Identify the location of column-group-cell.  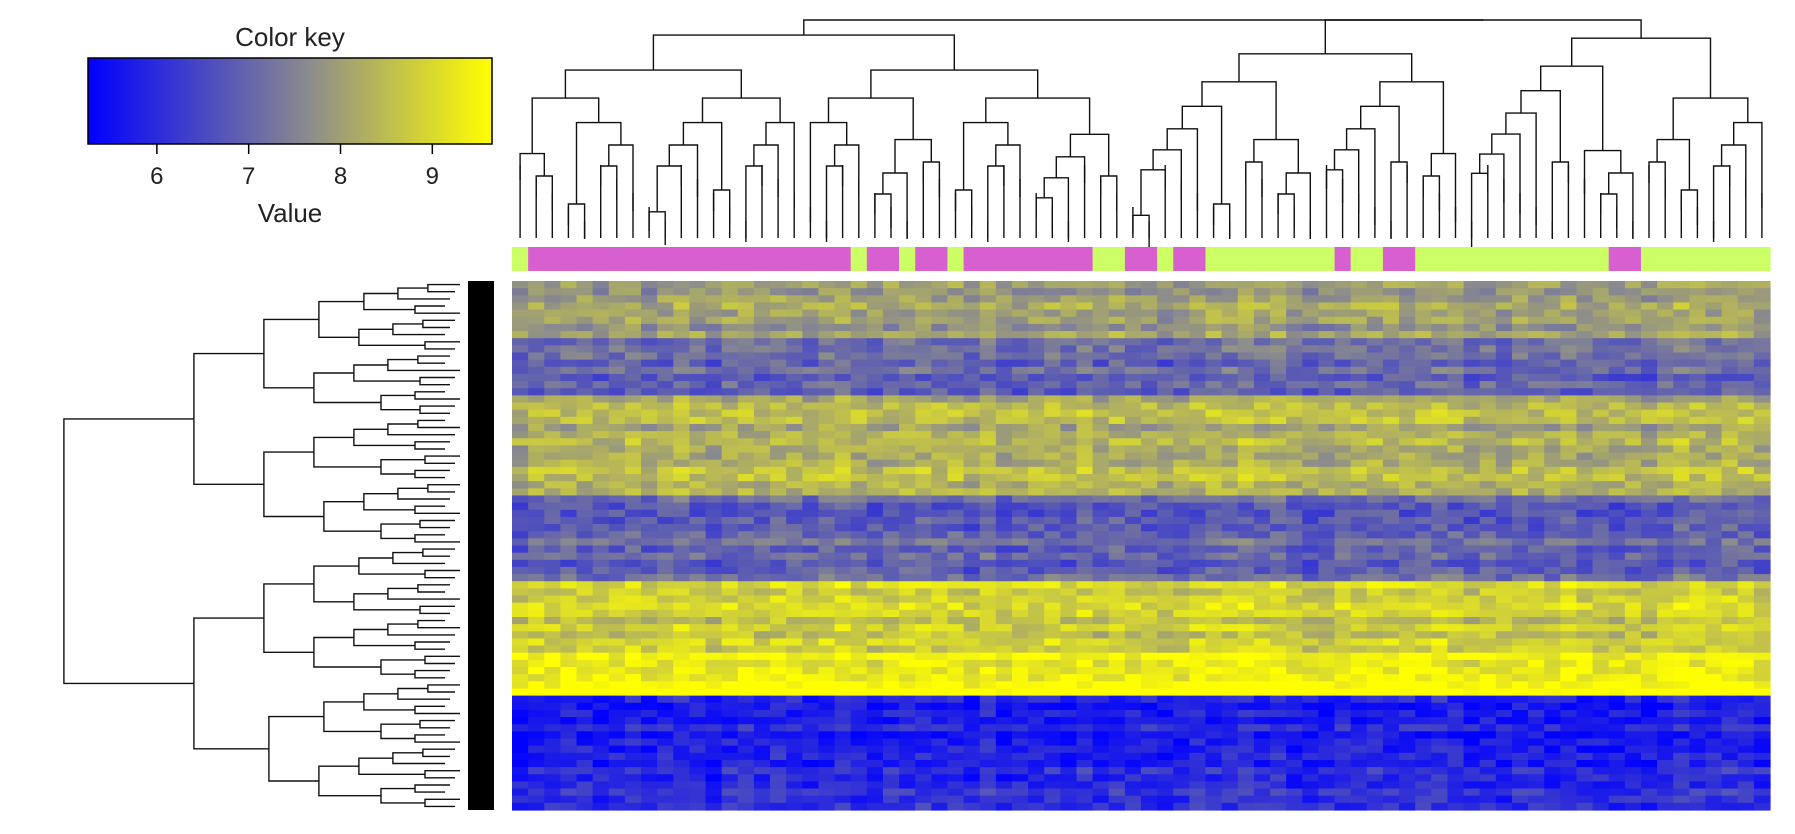
(617, 259).